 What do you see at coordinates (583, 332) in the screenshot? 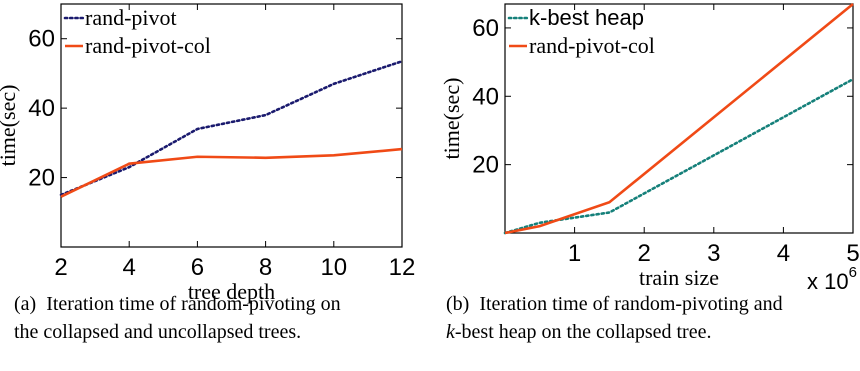
I see `caption-b-line2: -best heap on the collapsed tree.` at bounding box center [583, 332].